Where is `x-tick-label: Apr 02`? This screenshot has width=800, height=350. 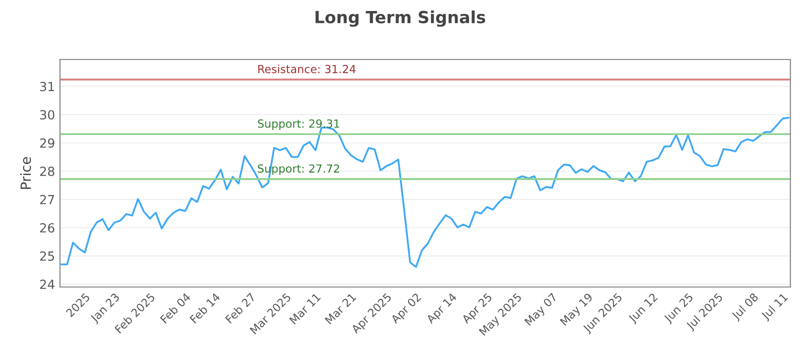 x-tick-label: Apr 02 is located at coordinates (406, 309).